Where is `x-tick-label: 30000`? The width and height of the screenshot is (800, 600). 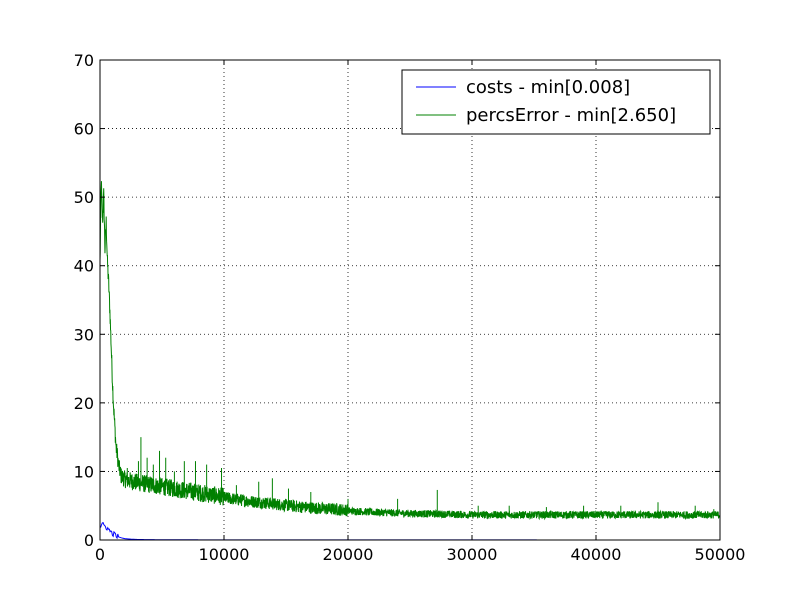 x-tick-label: 30000 is located at coordinates (472, 554).